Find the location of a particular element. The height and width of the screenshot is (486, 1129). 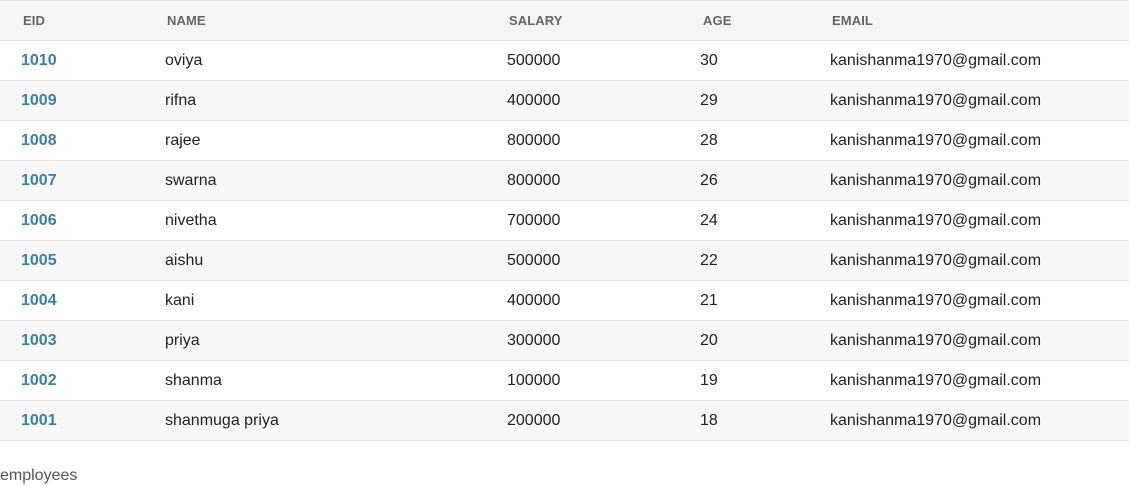

salary-cell: 200000 is located at coordinates (534, 420).